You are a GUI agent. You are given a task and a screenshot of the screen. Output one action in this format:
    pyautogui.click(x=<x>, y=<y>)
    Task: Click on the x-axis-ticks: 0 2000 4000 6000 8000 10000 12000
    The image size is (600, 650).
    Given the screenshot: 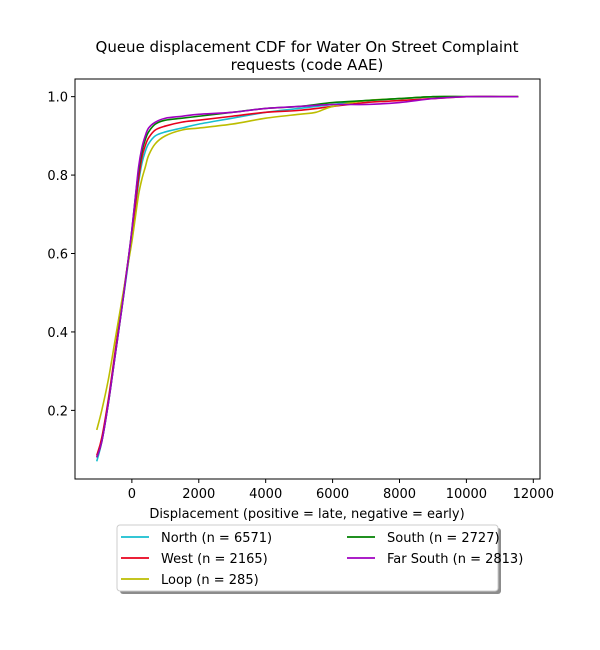 What is the action you would take?
    pyautogui.click(x=341, y=490)
    